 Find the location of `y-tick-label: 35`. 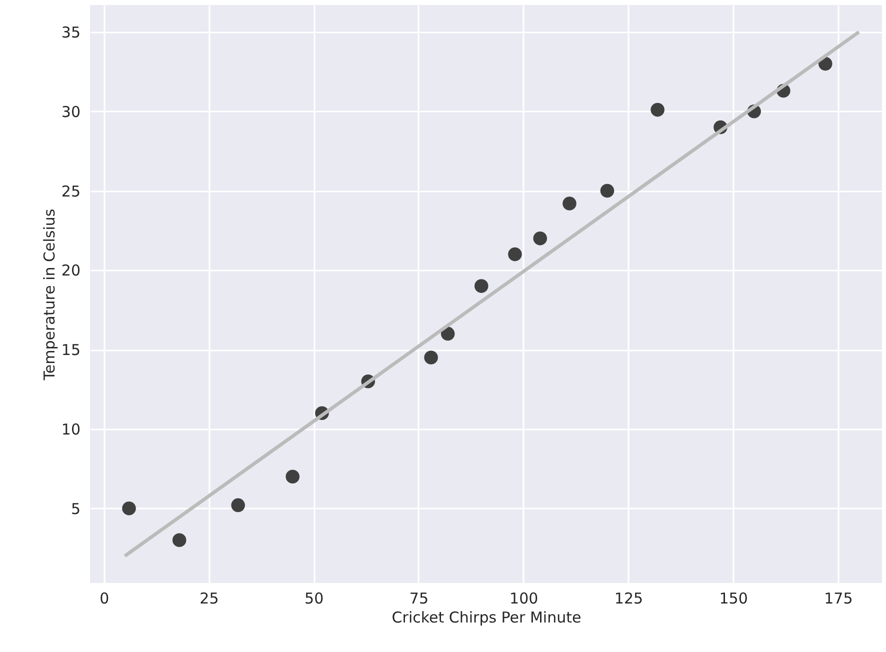

y-tick-label: 35 is located at coordinates (70, 32).